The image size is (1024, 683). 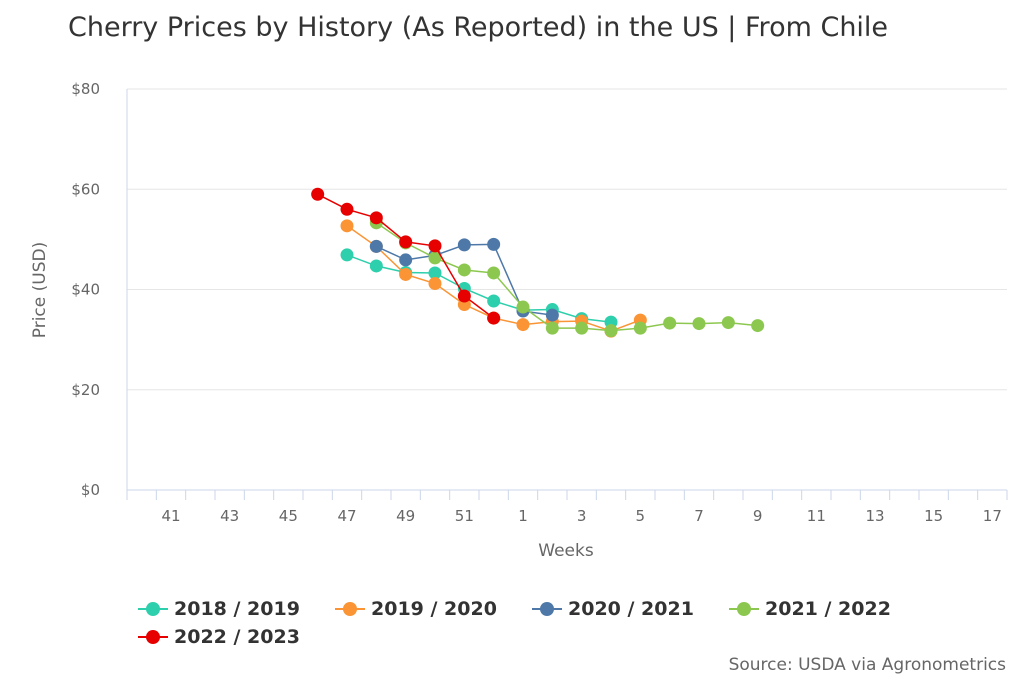 What do you see at coordinates (90, 490) in the screenshot?
I see `y-tick-label: $0` at bounding box center [90, 490].